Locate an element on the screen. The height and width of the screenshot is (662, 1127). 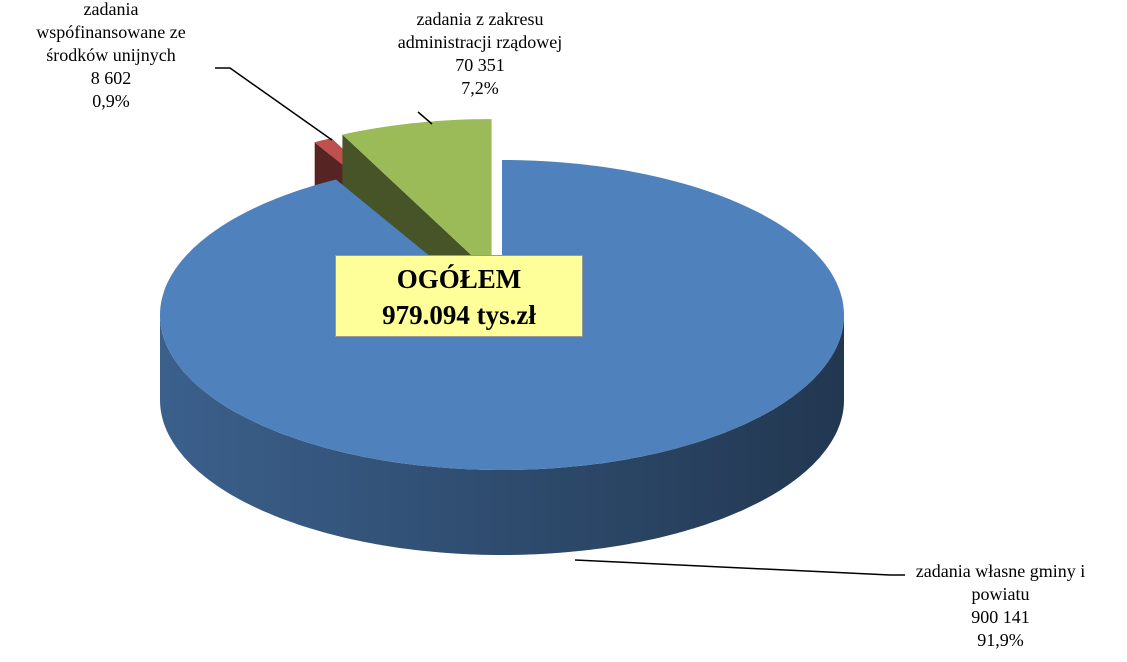
total-box: OGÓŁEM 979.094 tys.zł is located at coordinates (459, 296).